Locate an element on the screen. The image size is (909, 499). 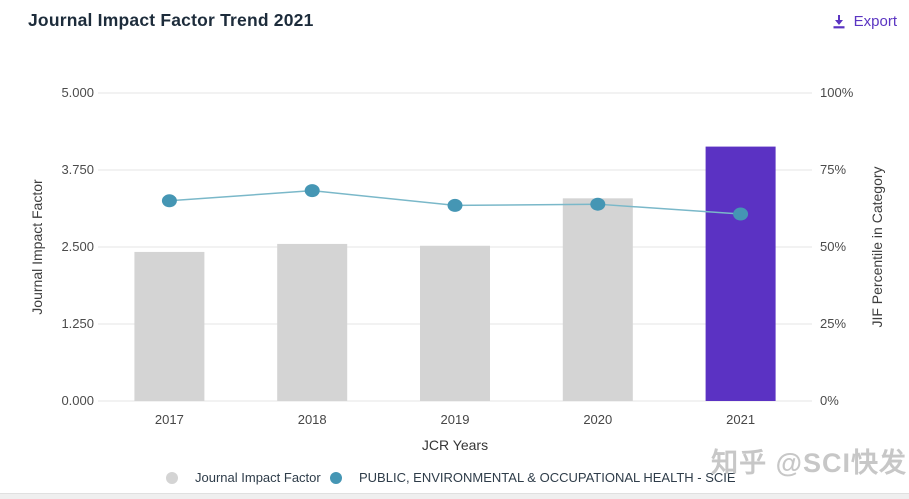
bar-2021 is located at coordinates (740, 273).